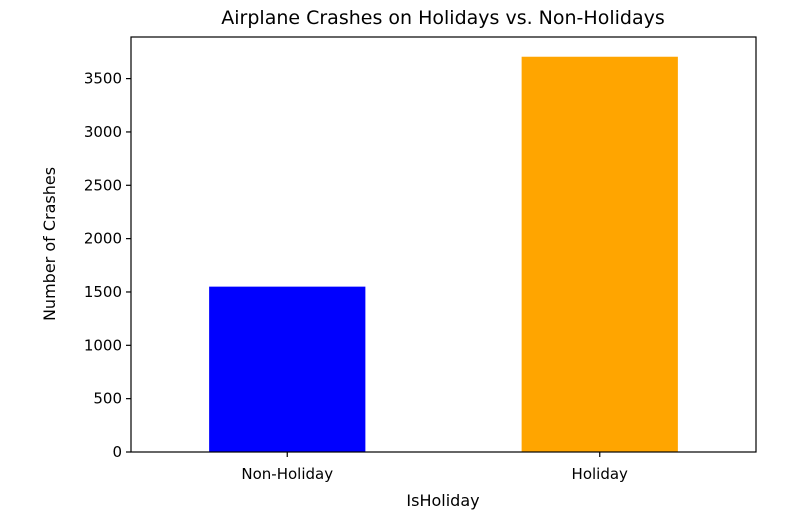 This screenshot has height=518, width=791. I want to click on y-tick-label: 3500, so click(103, 79).